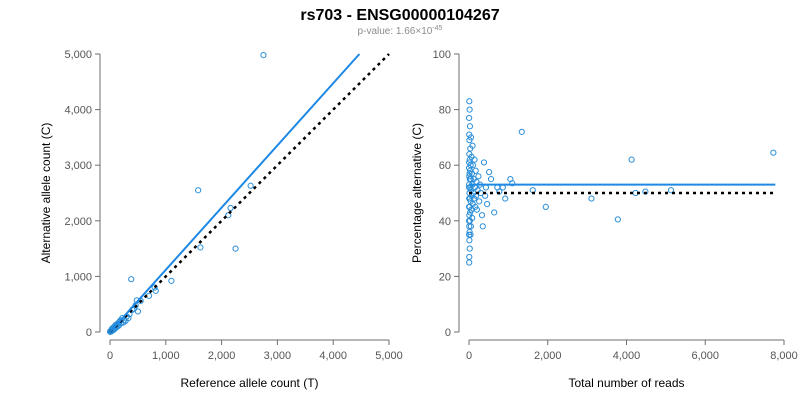  What do you see at coordinates (395, 31) in the screenshot?
I see `subtitle-prefix: p-value: 1.66×10` at bounding box center [395, 31].